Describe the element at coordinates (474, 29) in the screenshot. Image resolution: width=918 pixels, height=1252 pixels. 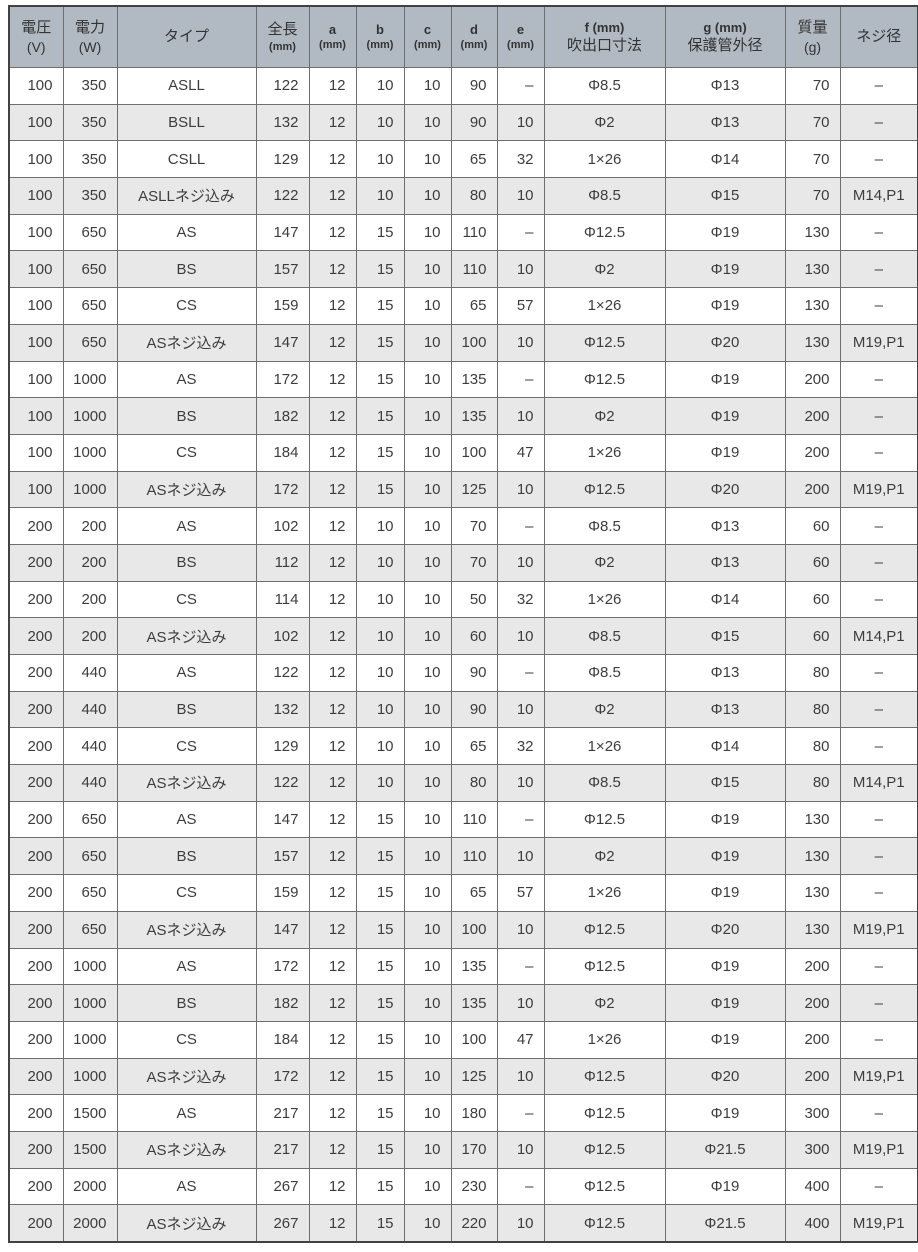
I see `col-header-label: d` at that location.